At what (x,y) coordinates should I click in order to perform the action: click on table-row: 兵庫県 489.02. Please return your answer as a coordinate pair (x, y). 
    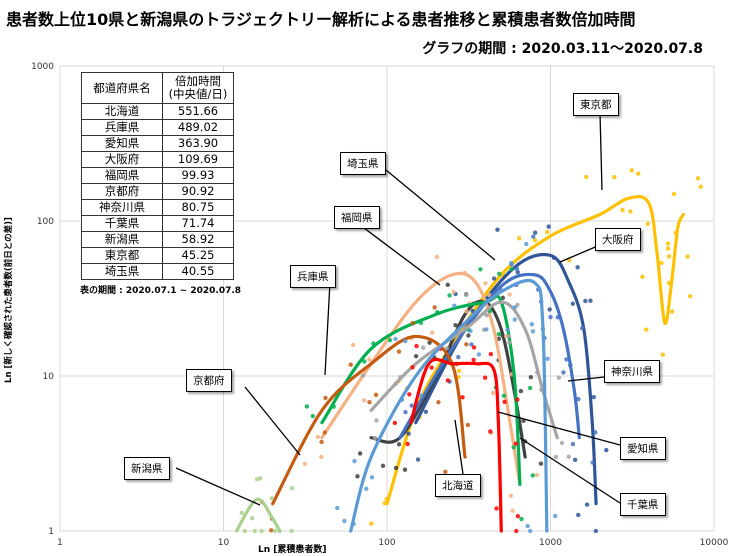
    Looking at the image, I should click on (157, 127).